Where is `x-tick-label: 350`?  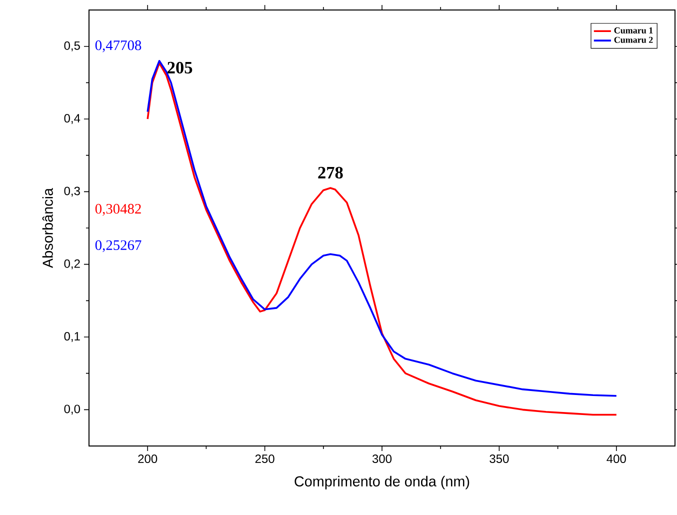 x-tick-label: 350 is located at coordinates (499, 459).